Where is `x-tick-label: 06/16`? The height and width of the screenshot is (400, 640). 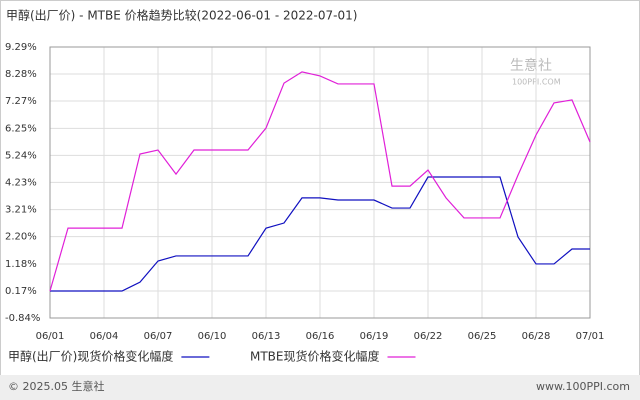
x-tick-label: 06/16 is located at coordinates (320, 336).